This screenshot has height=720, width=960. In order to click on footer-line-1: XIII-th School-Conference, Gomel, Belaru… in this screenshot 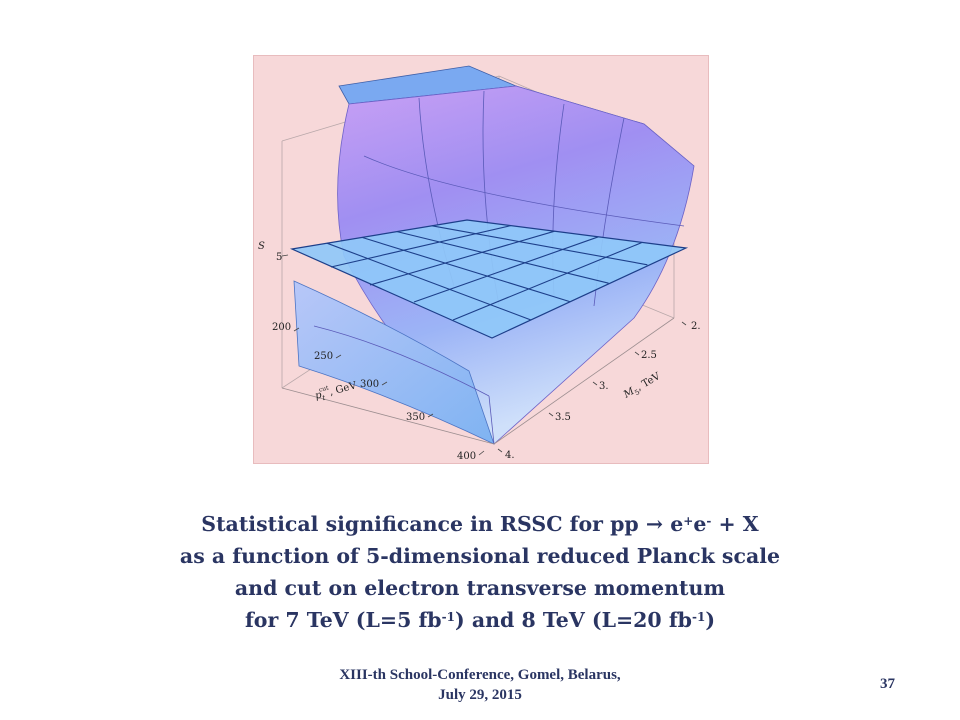, I will do `click(480, 675)`.